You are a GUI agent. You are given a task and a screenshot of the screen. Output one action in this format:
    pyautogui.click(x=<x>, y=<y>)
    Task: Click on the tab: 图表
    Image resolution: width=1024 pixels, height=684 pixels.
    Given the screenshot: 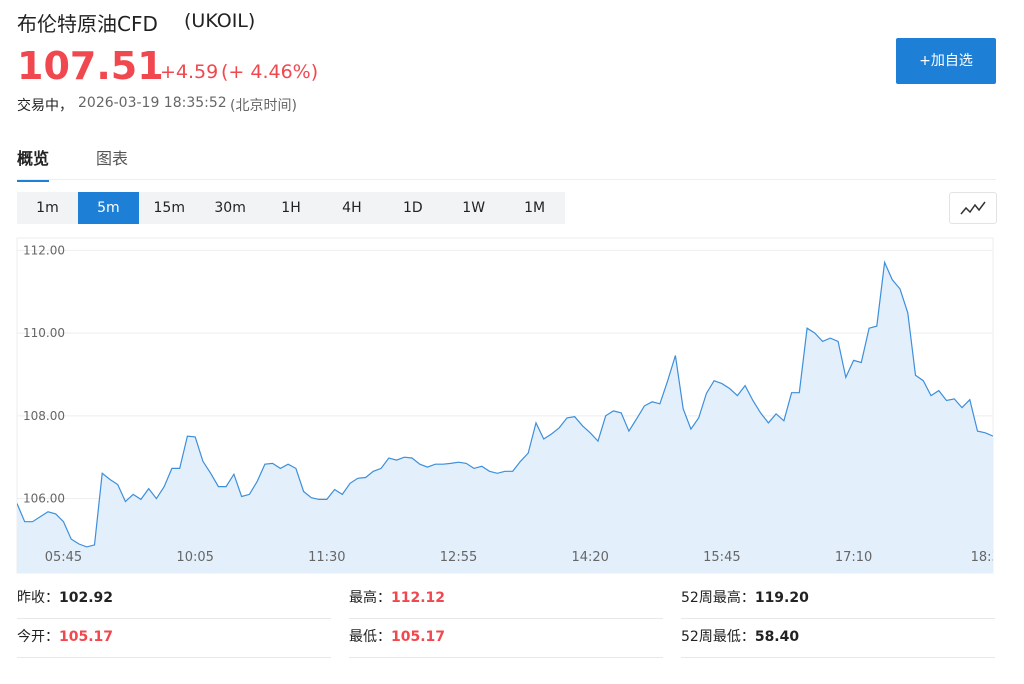 What is the action you would take?
    pyautogui.click(x=112, y=158)
    